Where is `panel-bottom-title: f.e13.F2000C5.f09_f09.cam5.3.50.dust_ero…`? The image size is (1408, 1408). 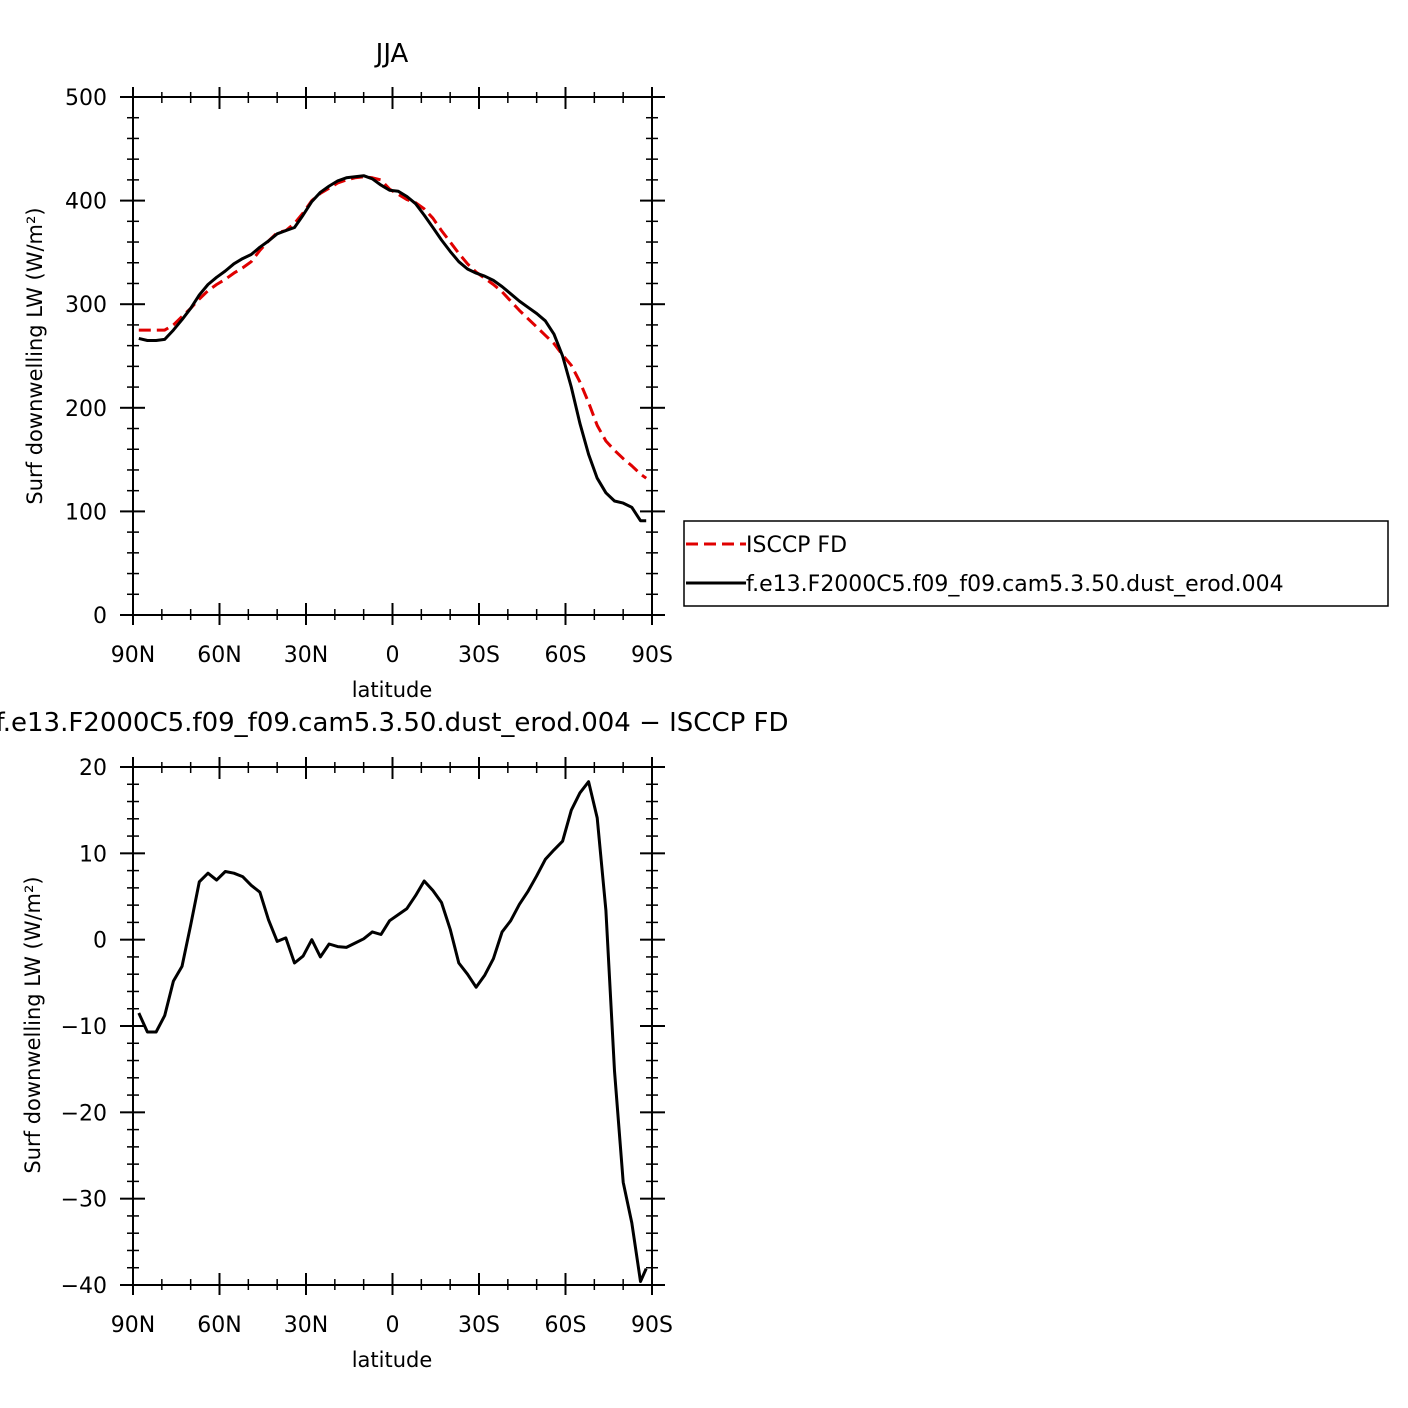 panel-bottom-title: f.e13.F2000C5.f09_f09.cam5.3.50.dust_ero… is located at coordinates (394, 723).